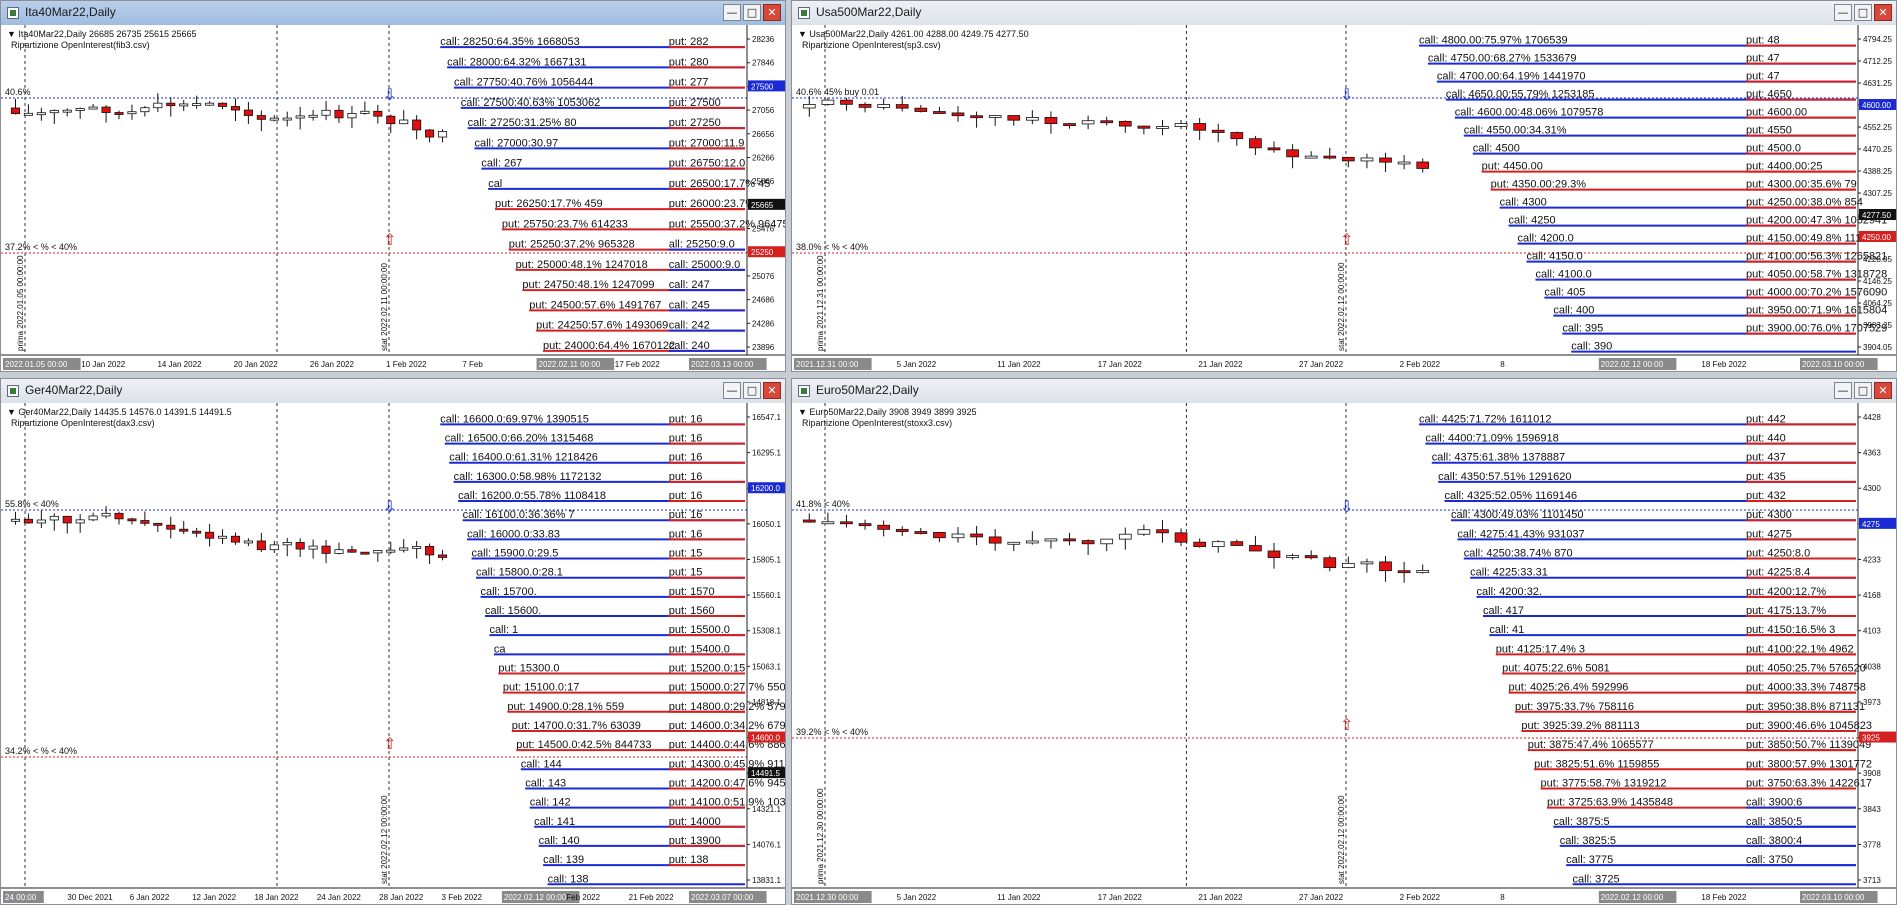 The width and height of the screenshot is (1897, 905). Describe the element at coordinates (1591, 347) in the screenshot. I see `call-oi-label: call: 390` at that location.